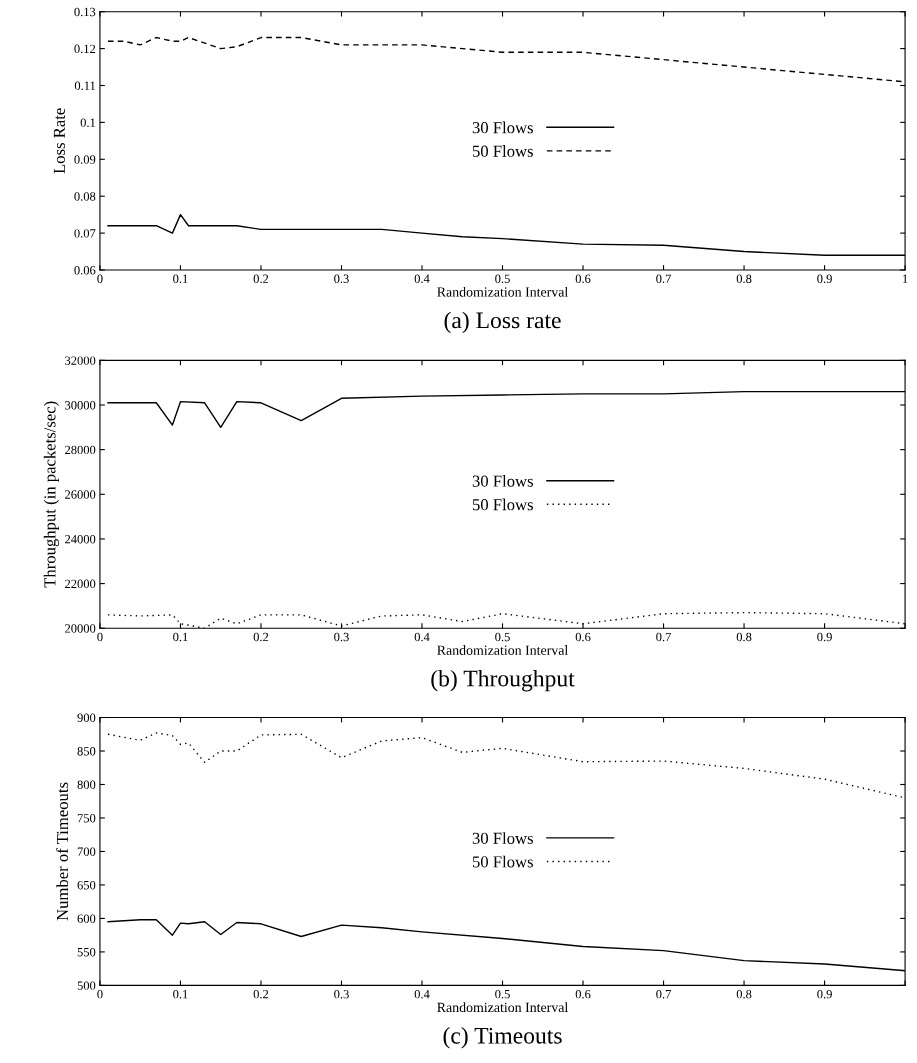  I want to click on y-tick-label: 800, so click(86, 784).